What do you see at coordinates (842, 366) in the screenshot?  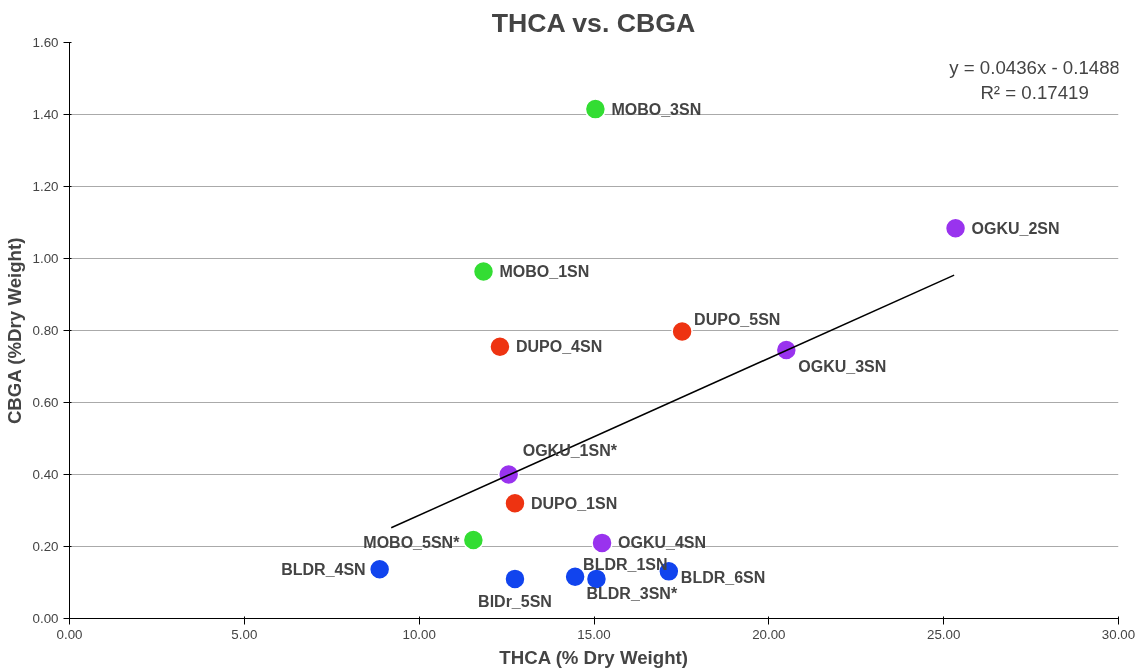 I see `annotation: OGKU_3SN` at bounding box center [842, 366].